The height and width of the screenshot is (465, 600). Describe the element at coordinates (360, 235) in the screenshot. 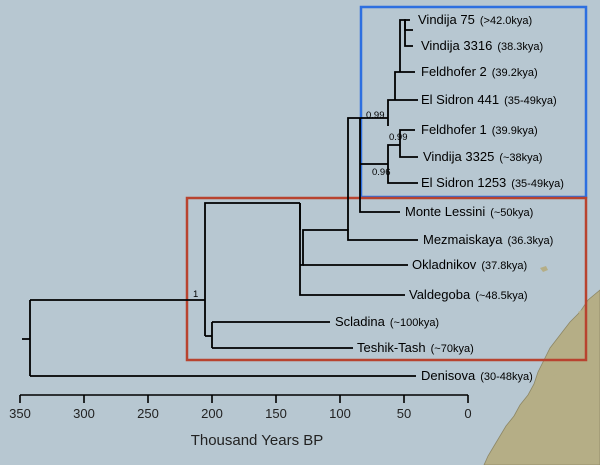

I see `branch-mez` at that location.